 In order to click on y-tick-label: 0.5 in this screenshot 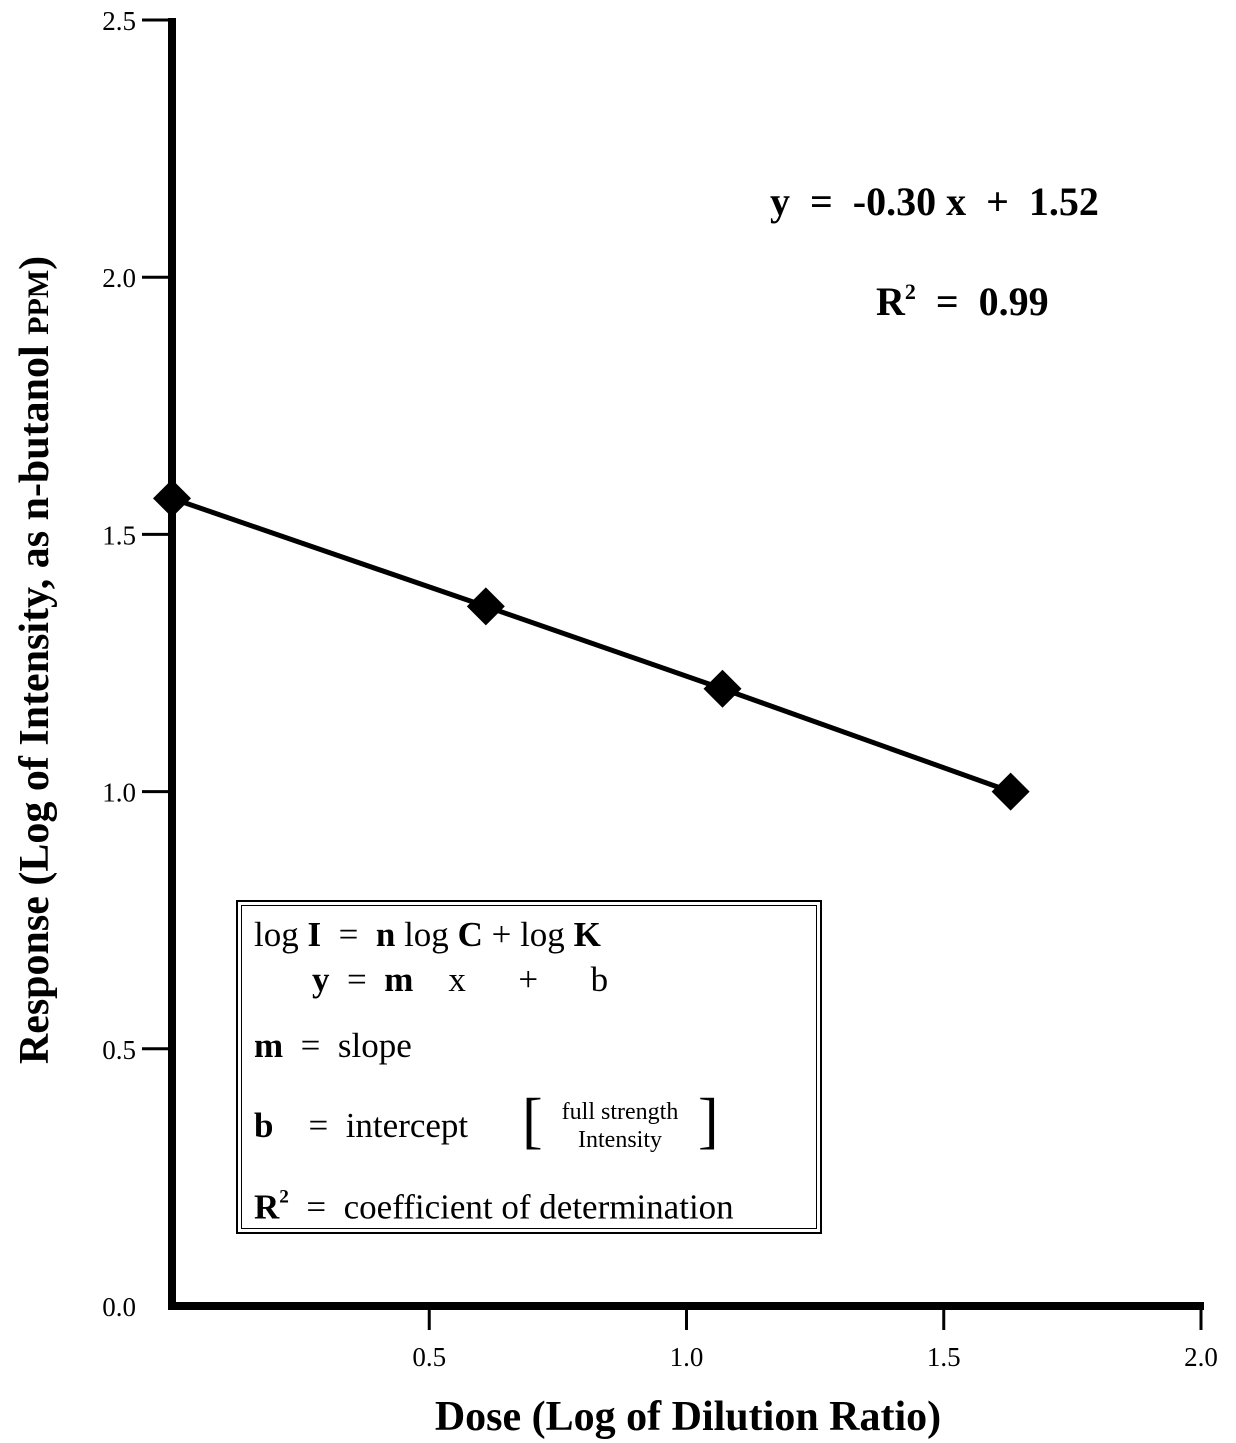, I will do `click(119, 1050)`.